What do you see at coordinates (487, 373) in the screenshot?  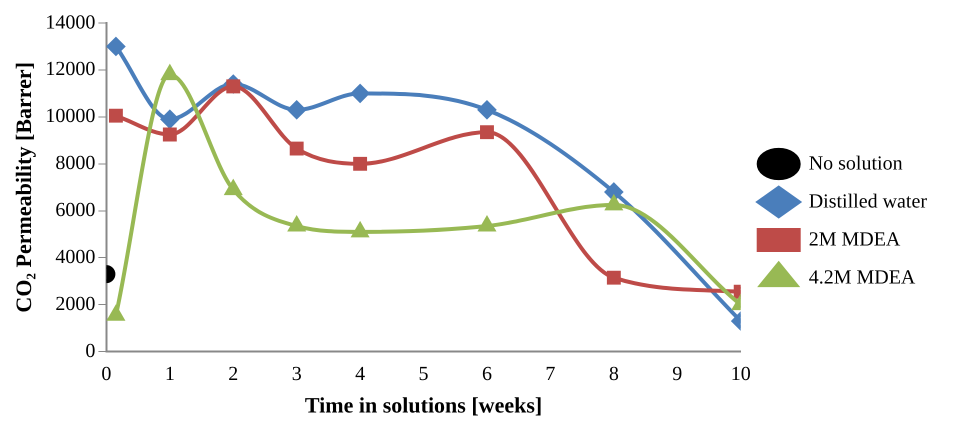 I see `x-tick-label: 6` at bounding box center [487, 373].